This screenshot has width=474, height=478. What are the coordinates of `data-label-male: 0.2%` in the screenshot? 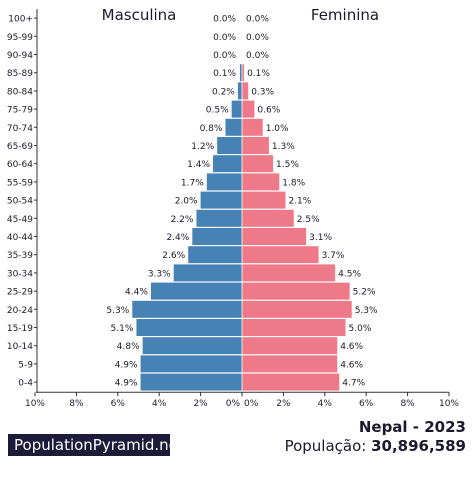 It's located at (223, 92).